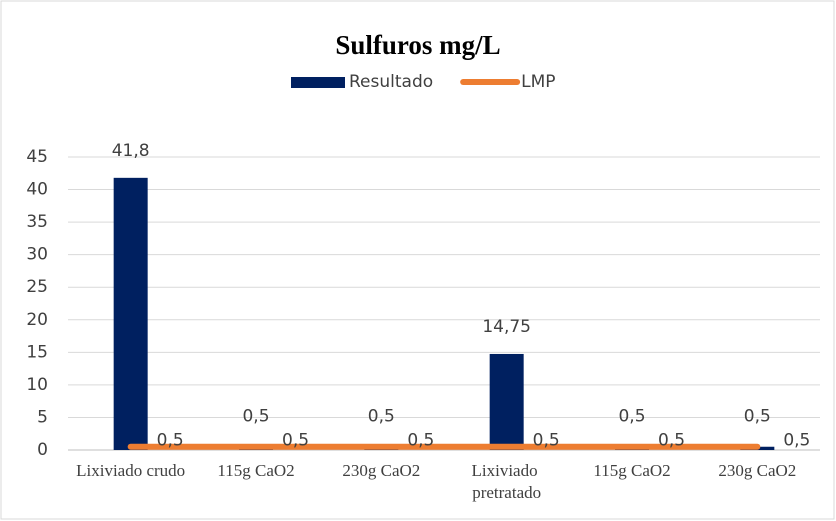 The height and width of the screenshot is (521, 836). Describe the element at coordinates (538, 82) in the screenshot. I see `legend-label: LMP` at that location.